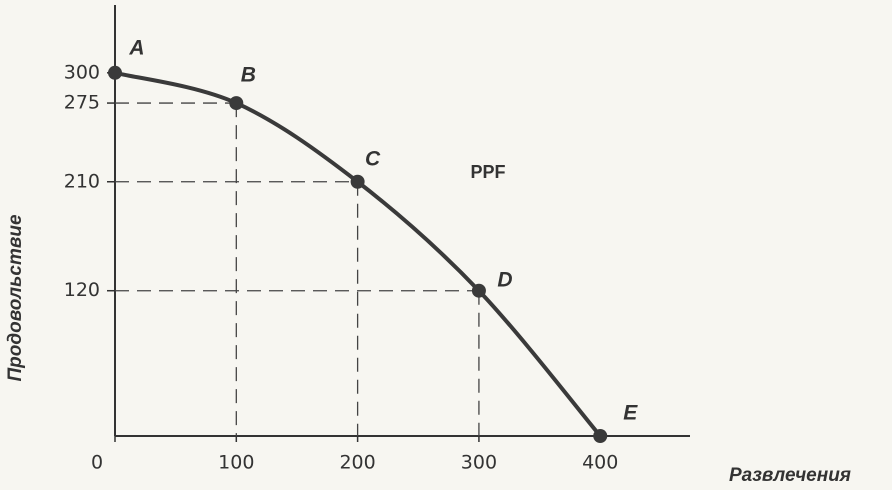  I want to click on point-label: C, so click(373, 158).